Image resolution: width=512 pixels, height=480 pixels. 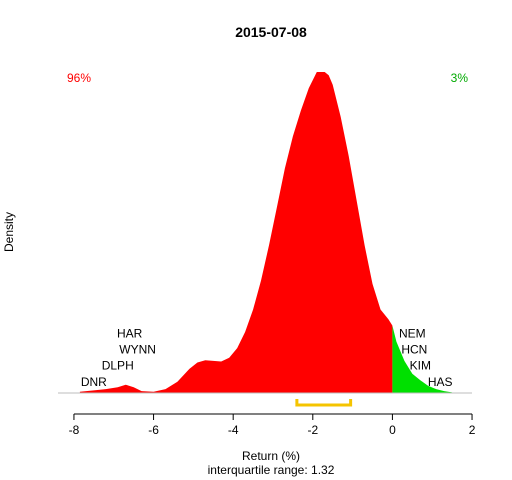 I want to click on left-percent-label: 96%, so click(x=79, y=78).